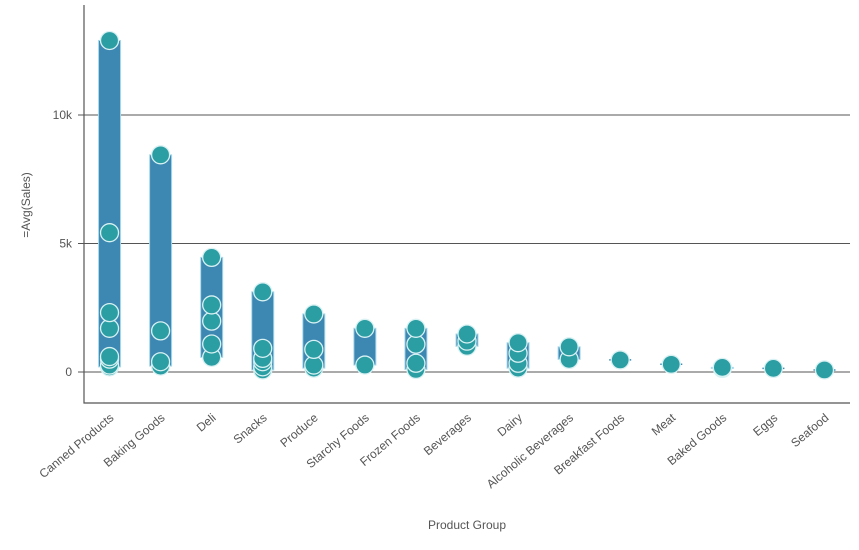 The image size is (859, 550). I want to click on x-category-label: Alcoholic Beverages, so click(530, 451).